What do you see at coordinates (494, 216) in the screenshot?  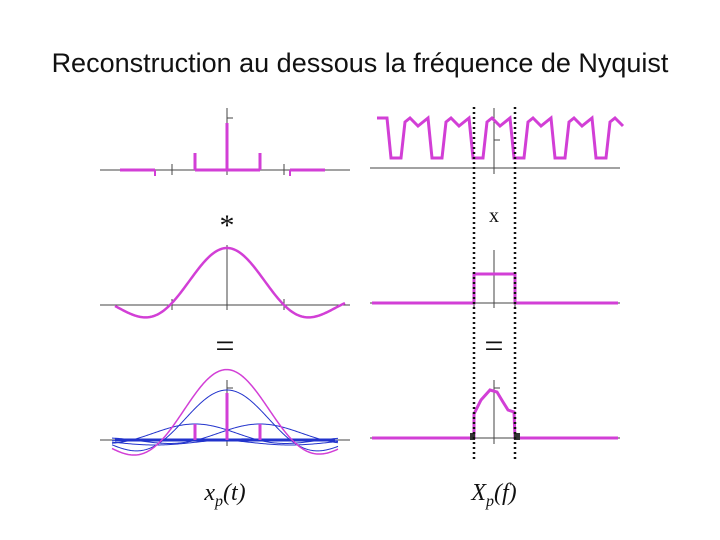 I see `multiply-operator: x` at bounding box center [494, 216].